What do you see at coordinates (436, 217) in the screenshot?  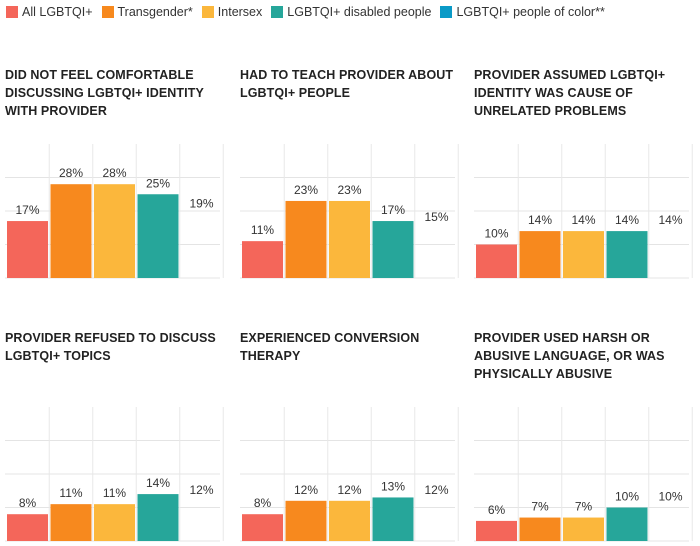 I see `data-label: 15%` at bounding box center [436, 217].